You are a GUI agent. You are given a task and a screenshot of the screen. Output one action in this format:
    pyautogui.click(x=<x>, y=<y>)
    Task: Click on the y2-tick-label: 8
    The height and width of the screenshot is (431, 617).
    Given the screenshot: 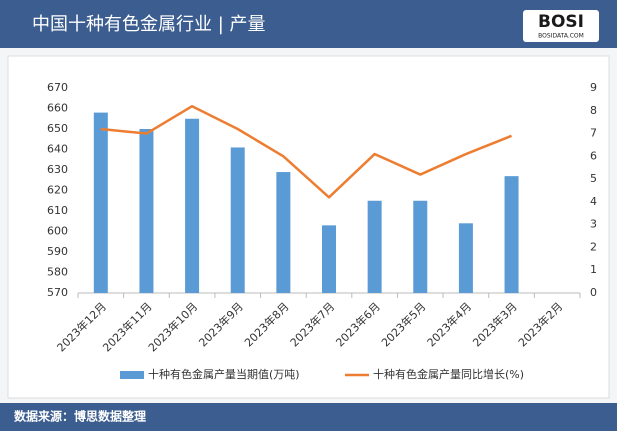 What is the action you would take?
    pyautogui.click(x=593, y=110)
    